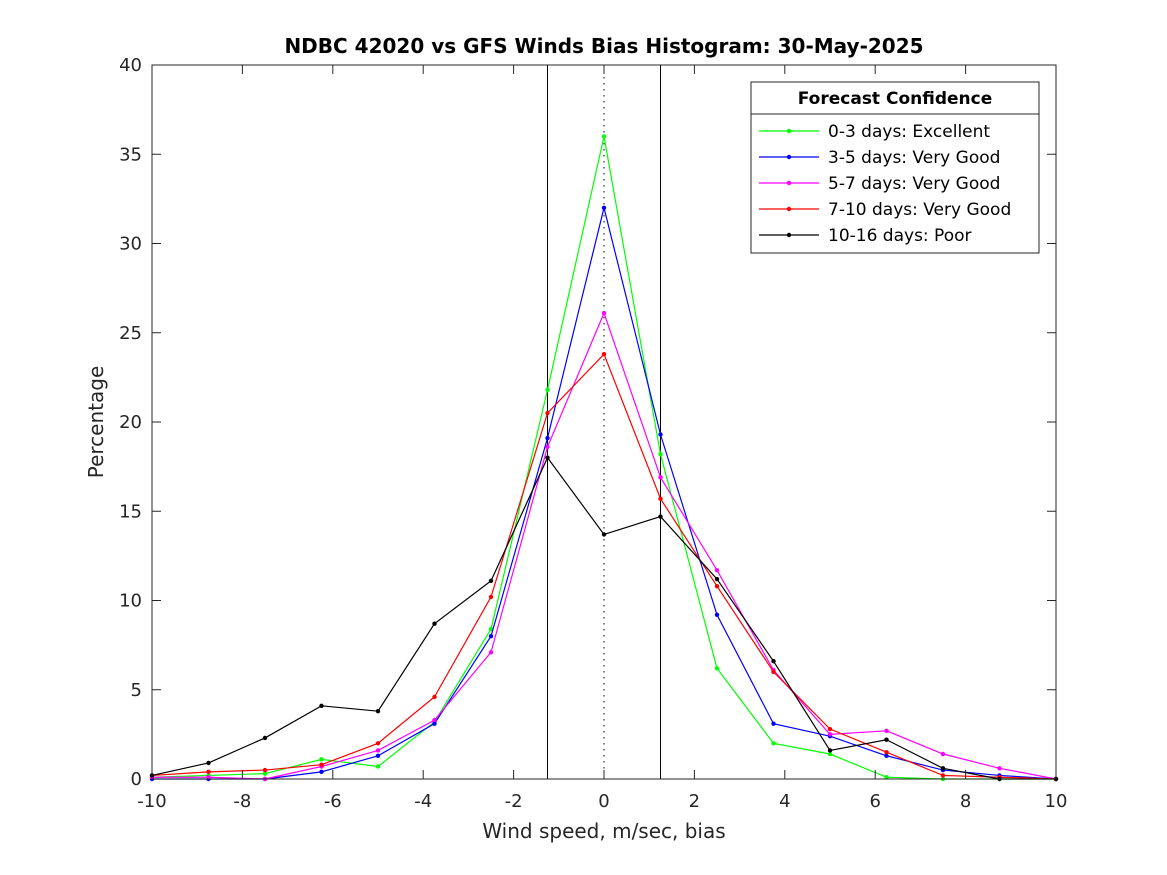 Image resolution: width=1167 pixels, height=875 pixels. I want to click on x-tick-label: -10, so click(151, 801).